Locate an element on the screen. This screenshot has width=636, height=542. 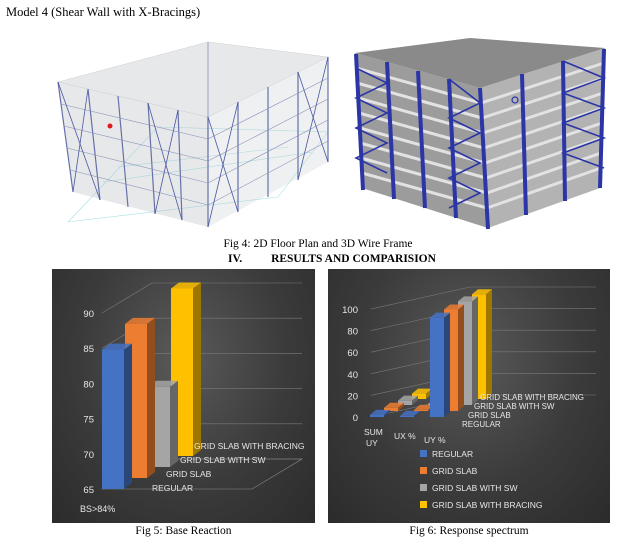
y-tick-label: 20 is located at coordinates (352, 396).